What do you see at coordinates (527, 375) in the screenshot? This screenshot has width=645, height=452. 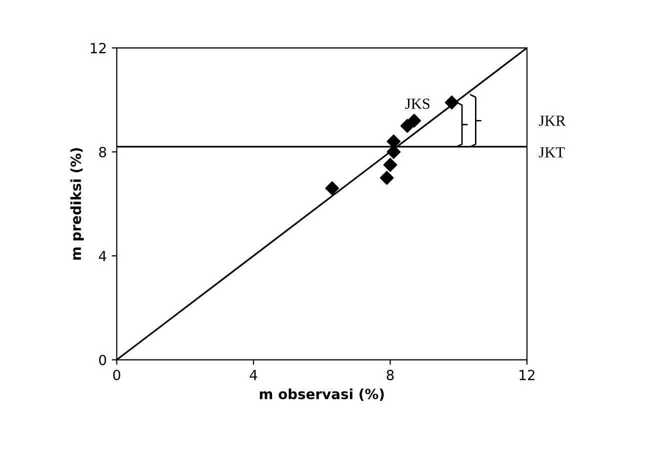 I see `x-tick-label: 12` at bounding box center [527, 375].